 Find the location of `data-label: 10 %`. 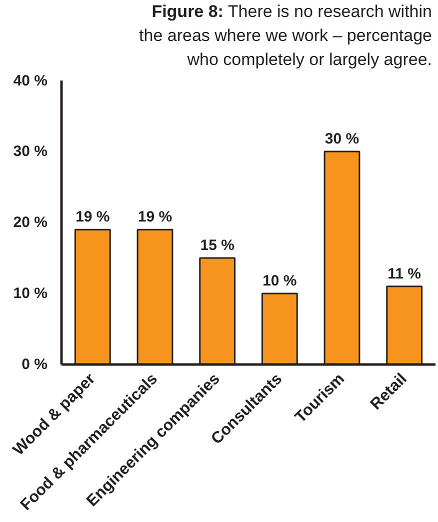

data-label: 10 % is located at coordinates (279, 281).